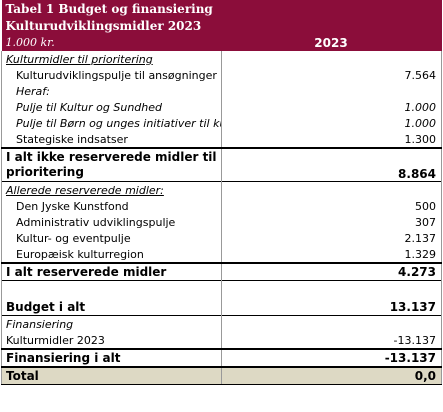 The image size is (443, 412). Describe the element at coordinates (331, 375) in the screenshot. I see `grand-total-value: 0,0` at that location.